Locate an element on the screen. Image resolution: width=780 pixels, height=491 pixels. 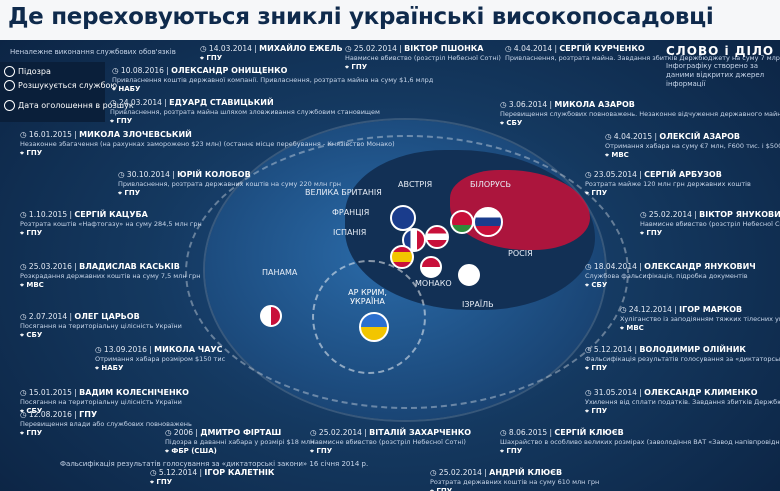
label-france: ФРАНЦІЯ is located at coordinates (351, 212).